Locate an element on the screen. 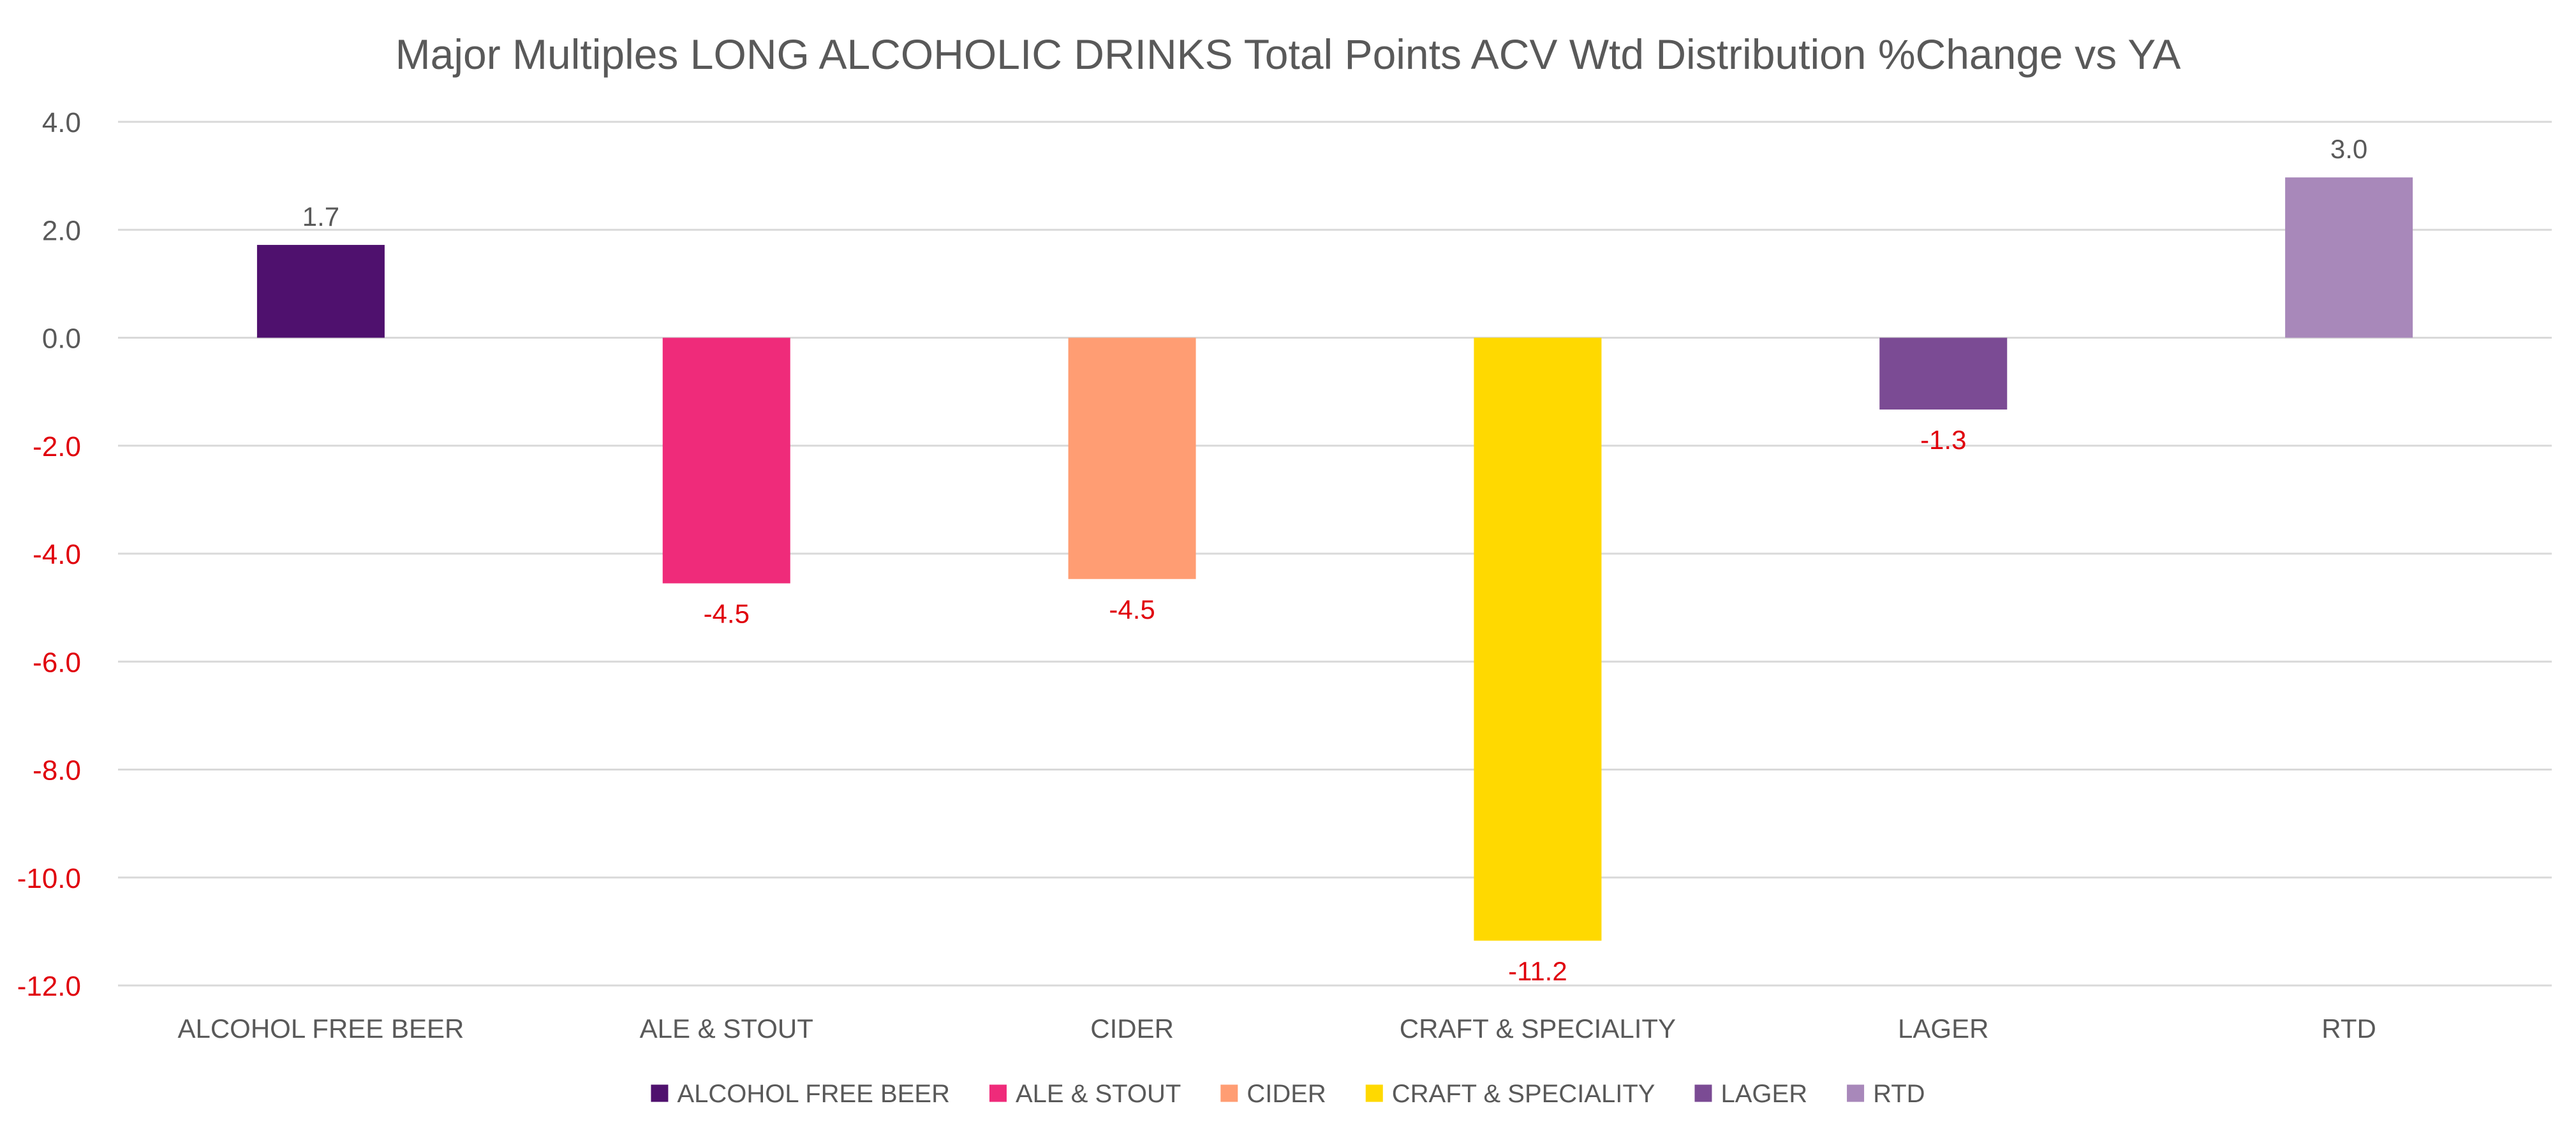 Image resolution: width=2576 pixels, height=1136 pixels. y-tick-label: 0.0 is located at coordinates (61, 339).